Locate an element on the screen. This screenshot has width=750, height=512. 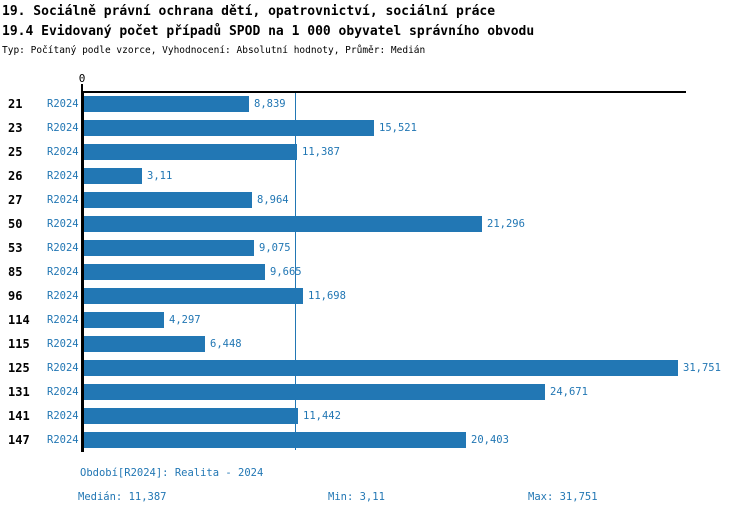
y-axis-line is located at coordinates (82, 271).